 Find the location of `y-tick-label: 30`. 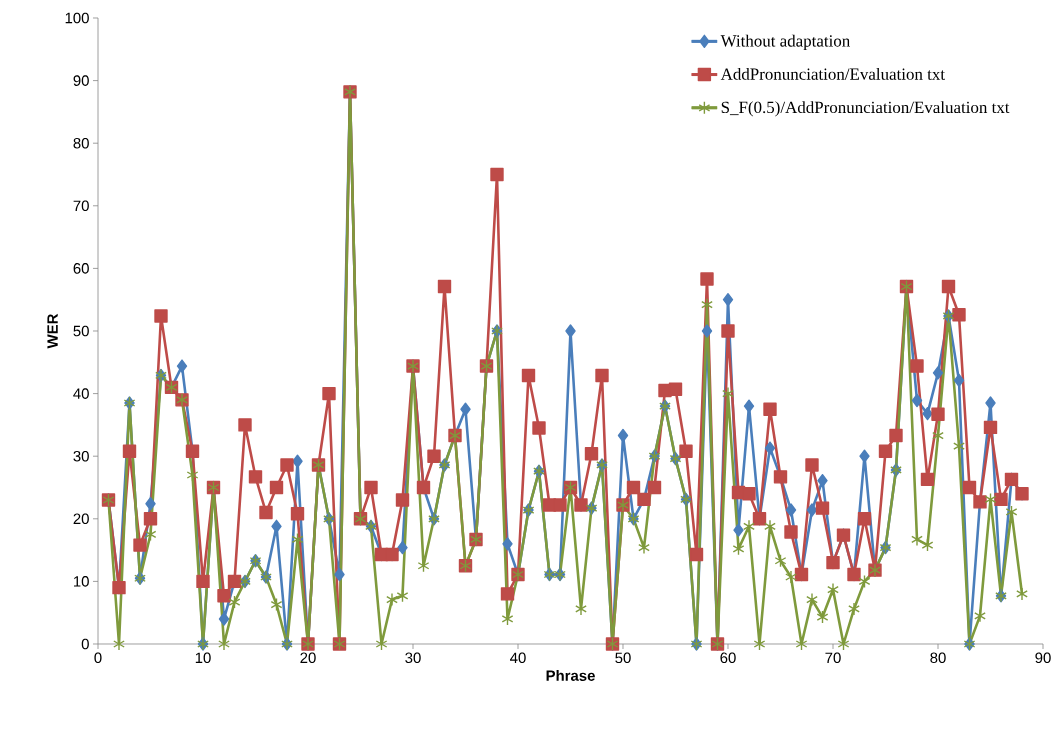

y-tick-label: 30 is located at coordinates (81, 456).